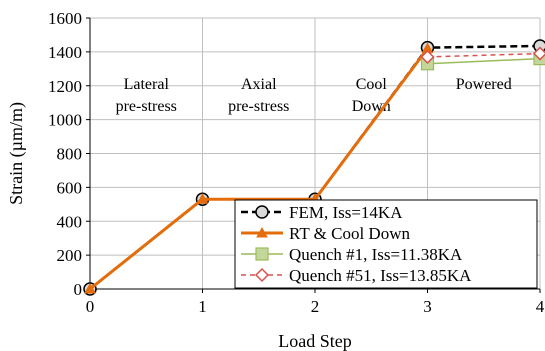  I want to click on y-tick-label: 1000, so click(65, 120).